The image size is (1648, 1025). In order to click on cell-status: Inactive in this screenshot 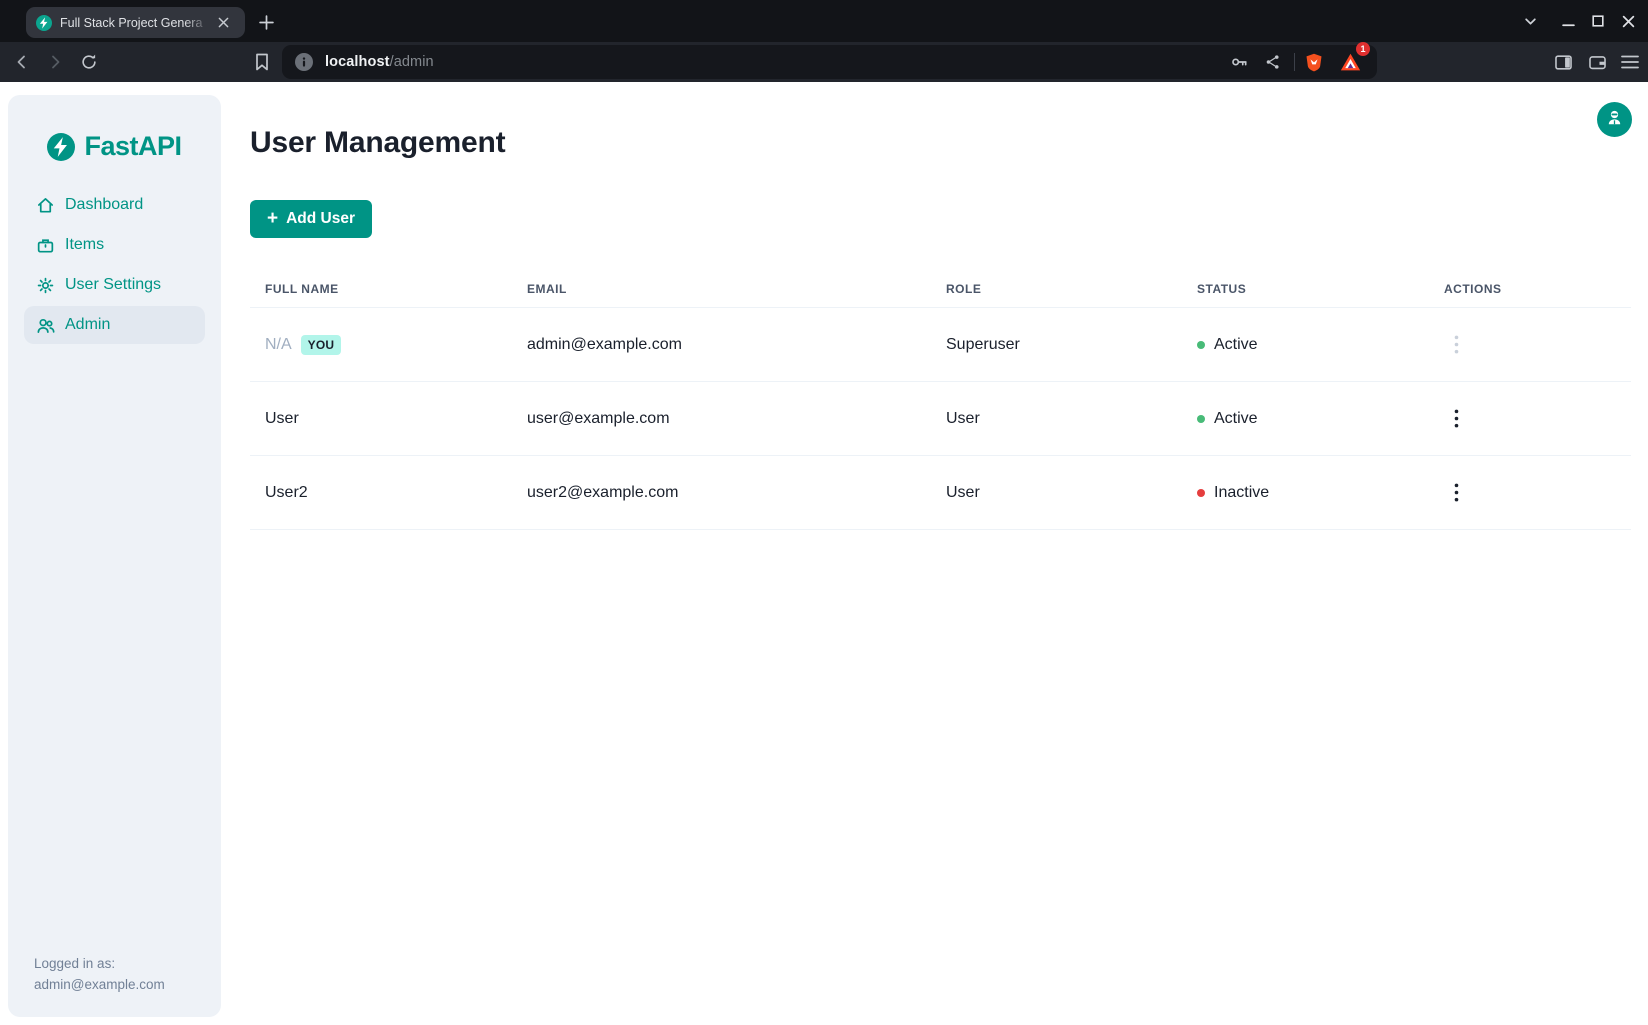, I will do `click(1305, 493)`.